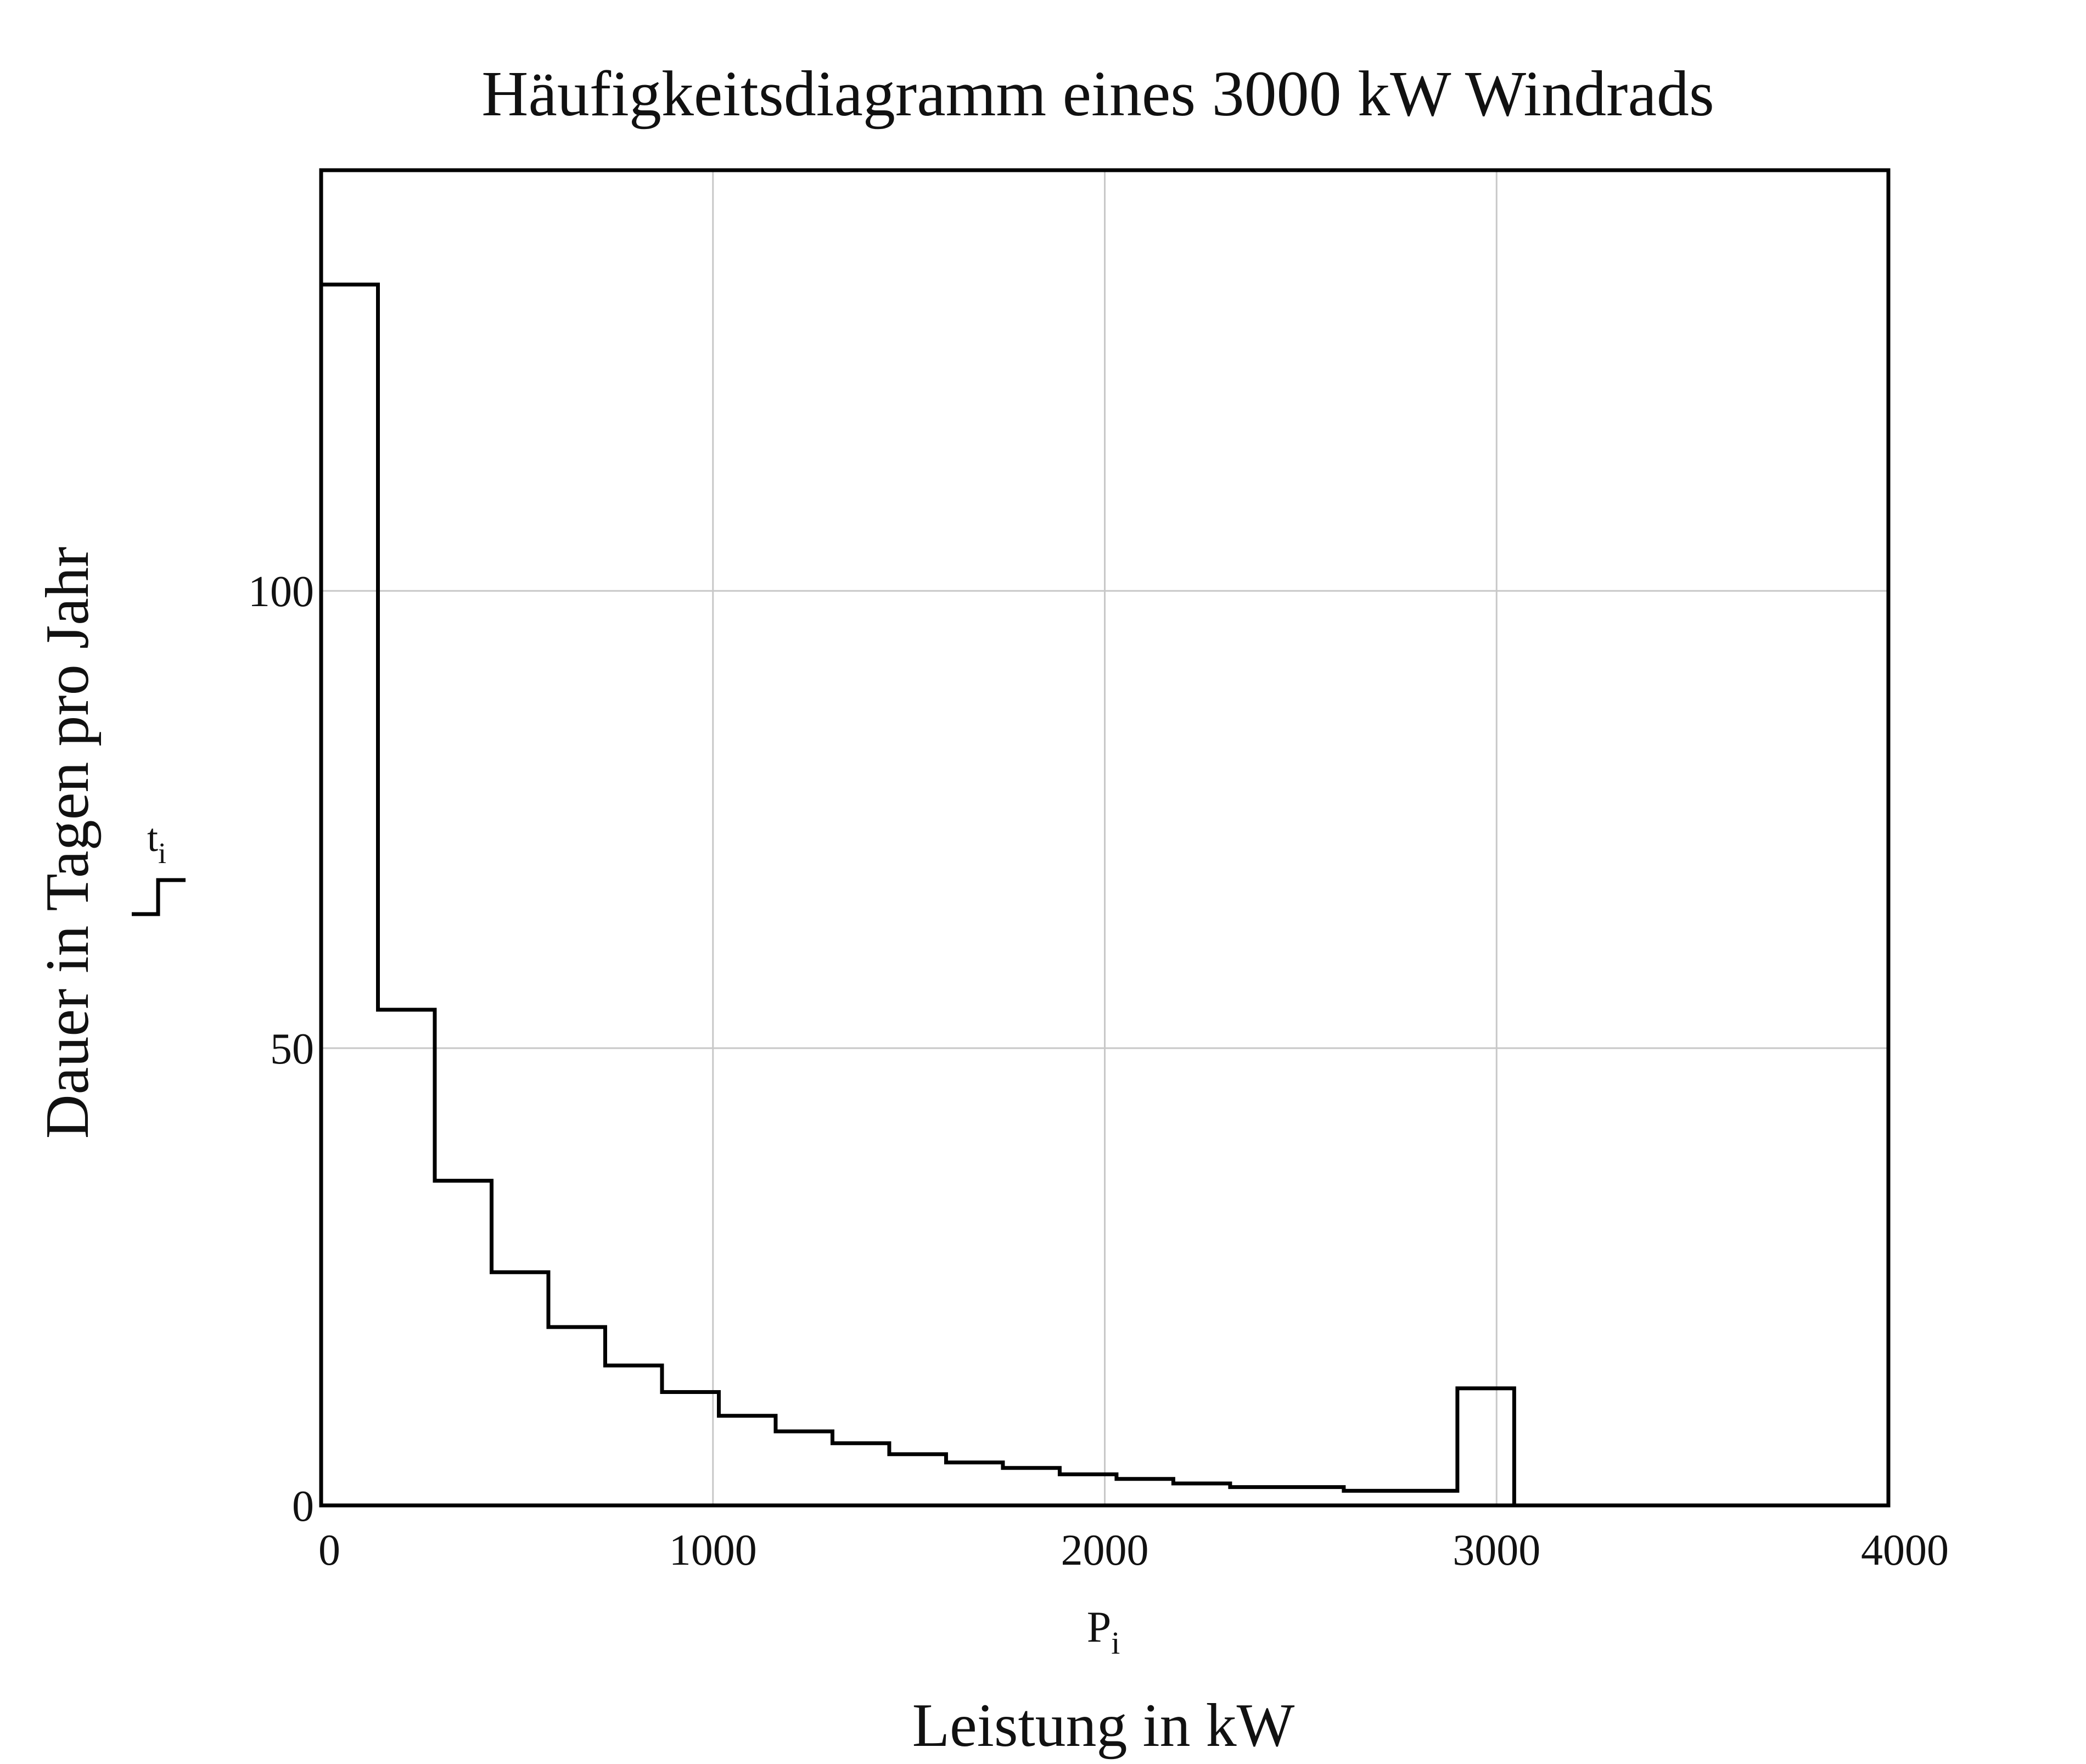 Image resolution: width=2086 pixels, height=1764 pixels. Describe the element at coordinates (159, 897) in the screenshot. I see `step-legend-icon` at that location.